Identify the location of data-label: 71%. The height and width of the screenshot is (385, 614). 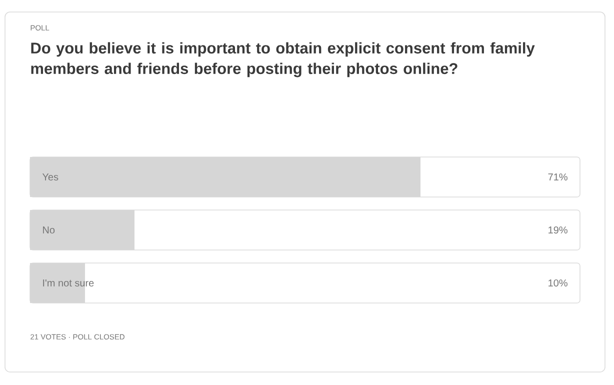
(558, 176).